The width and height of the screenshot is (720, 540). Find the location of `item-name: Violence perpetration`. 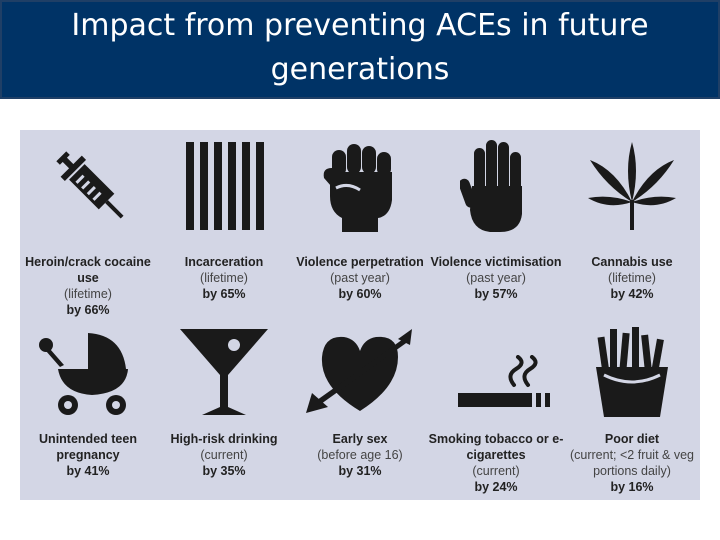

item-name: Violence perpetration is located at coordinates (360, 262).